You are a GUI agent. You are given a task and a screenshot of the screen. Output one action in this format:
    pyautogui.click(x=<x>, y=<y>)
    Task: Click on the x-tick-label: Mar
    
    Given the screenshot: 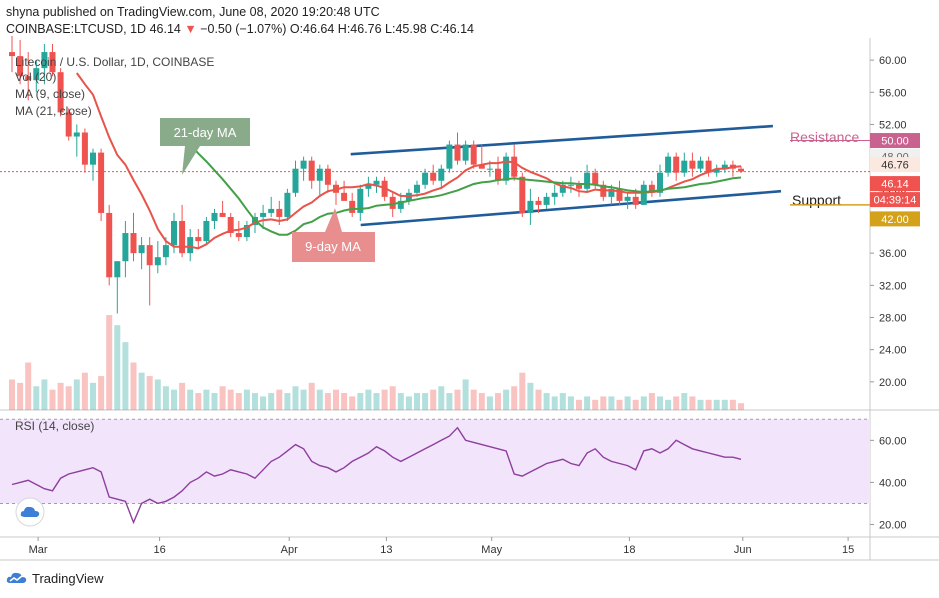 What is the action you would take?
    pyautogui.click(x=38, y=550)
    